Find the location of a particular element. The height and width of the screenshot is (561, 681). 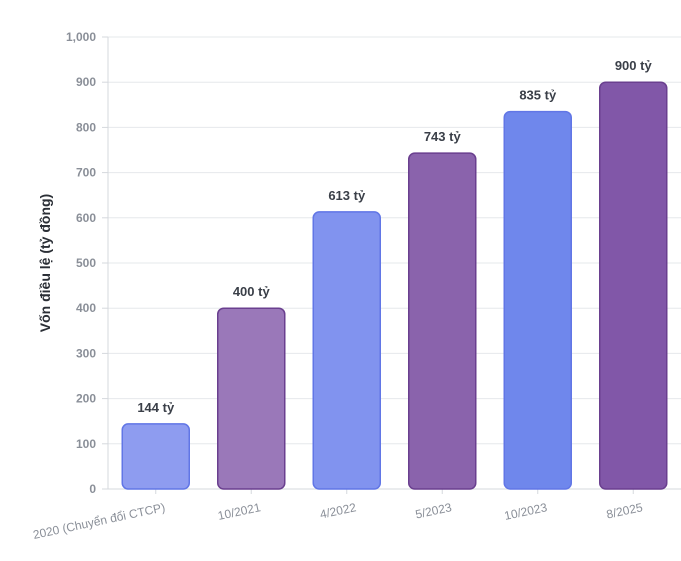

y-tick-label: 800 is located at coordinates (86, 127).